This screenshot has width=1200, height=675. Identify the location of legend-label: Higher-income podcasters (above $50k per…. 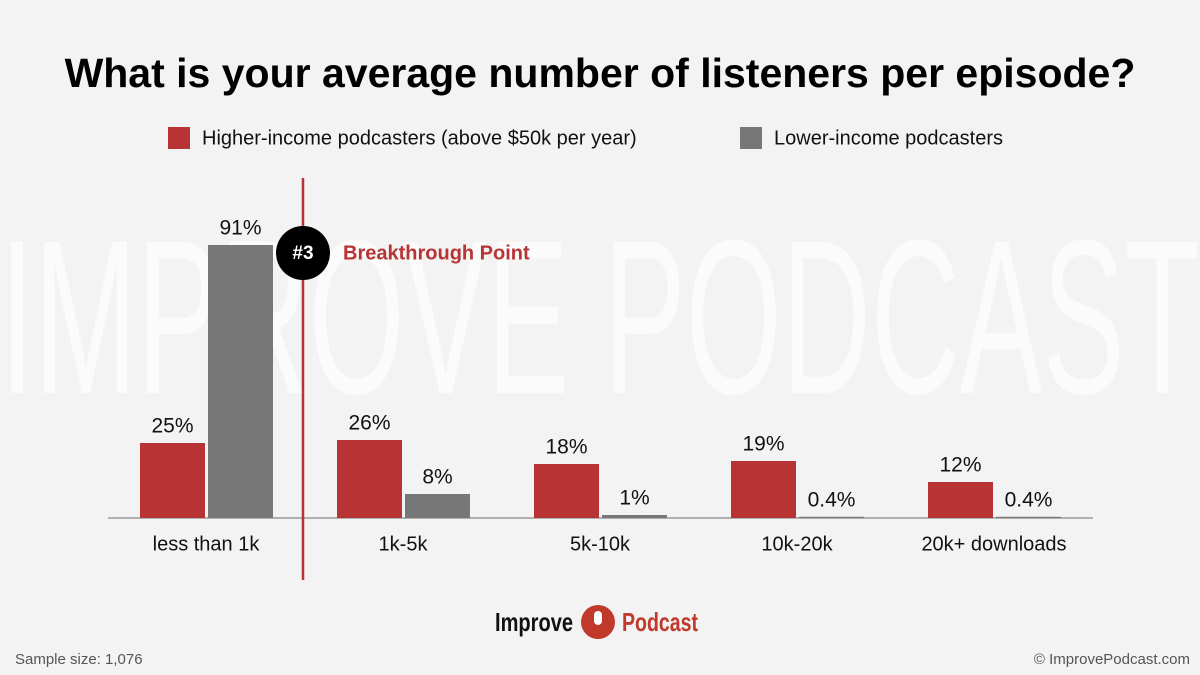
(419, 138).